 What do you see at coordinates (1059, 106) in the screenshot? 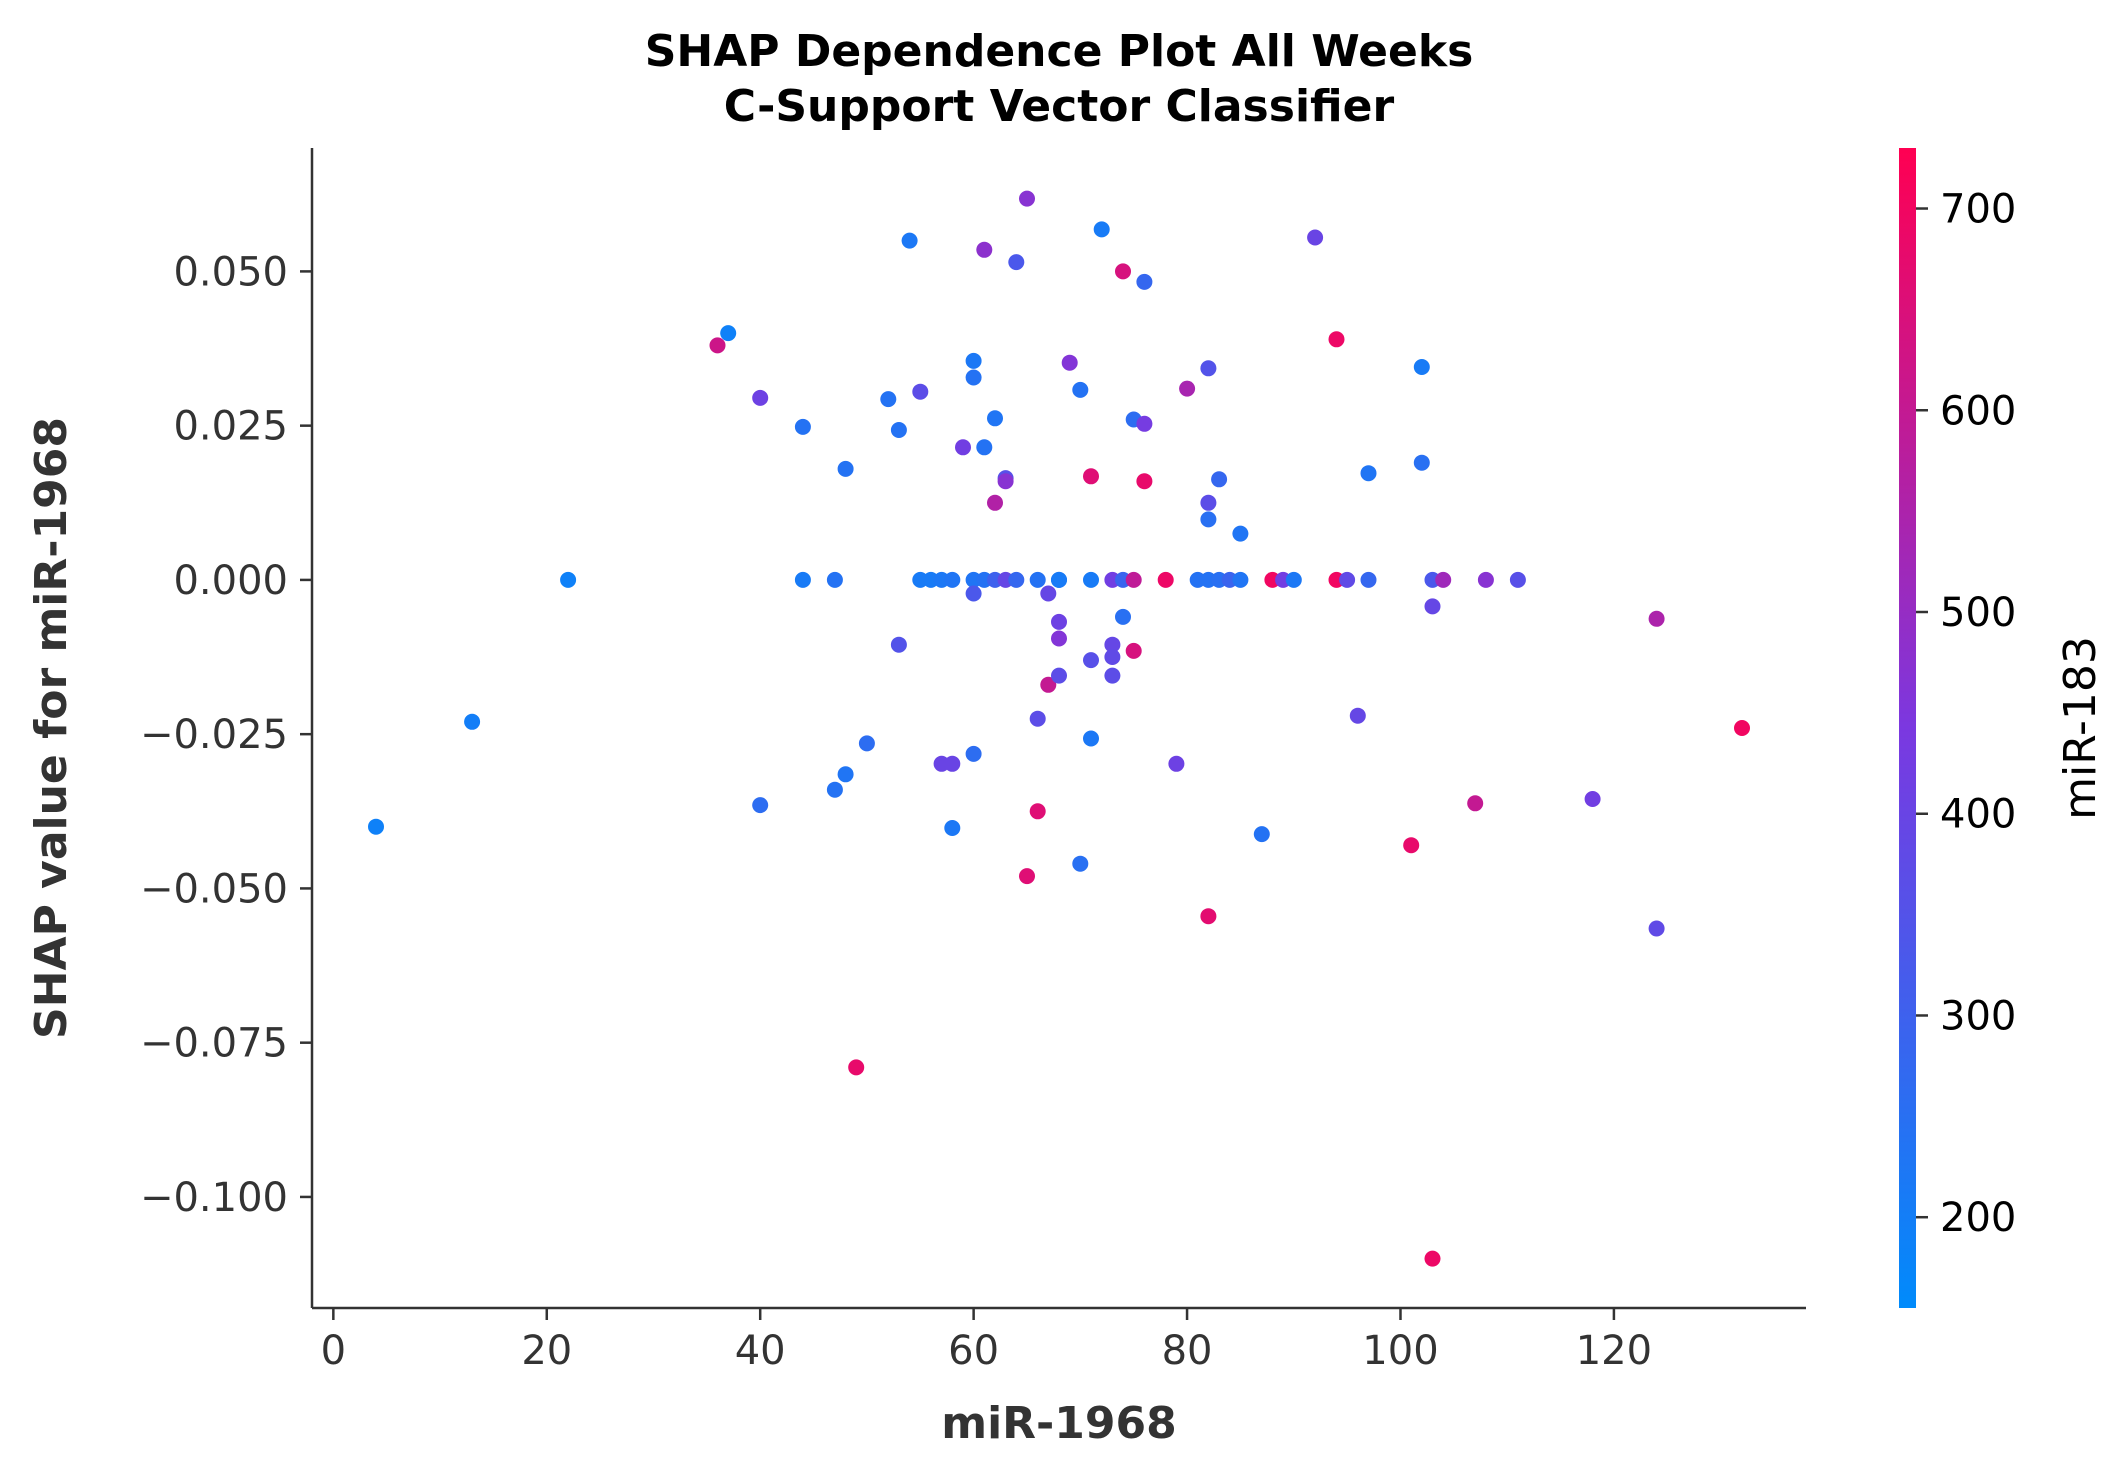
I see `chart-title-line-2: C-Support Vector Classifier` at bounding box center [1059, 106].